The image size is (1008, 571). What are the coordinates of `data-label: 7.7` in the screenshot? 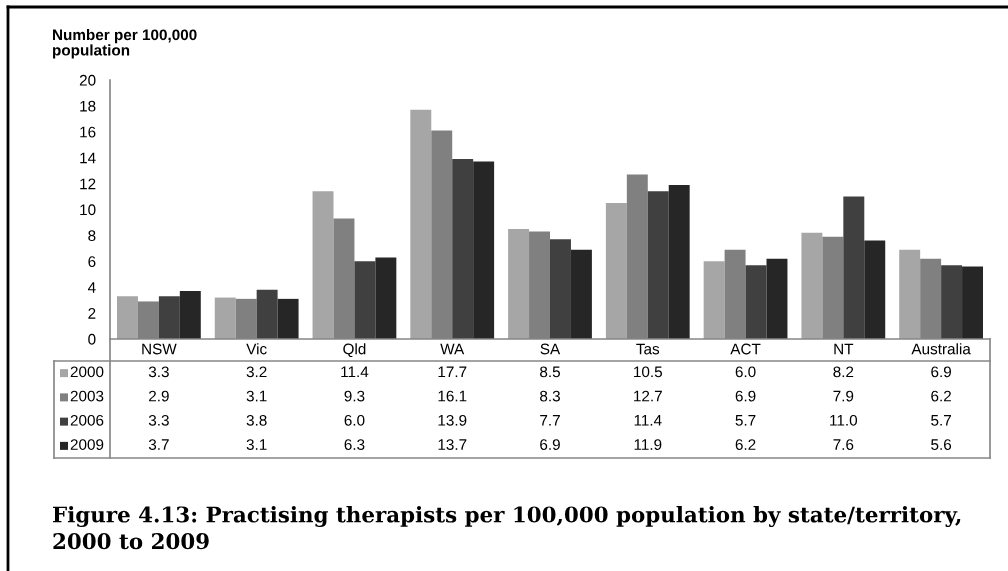 It's located at (550, 420).